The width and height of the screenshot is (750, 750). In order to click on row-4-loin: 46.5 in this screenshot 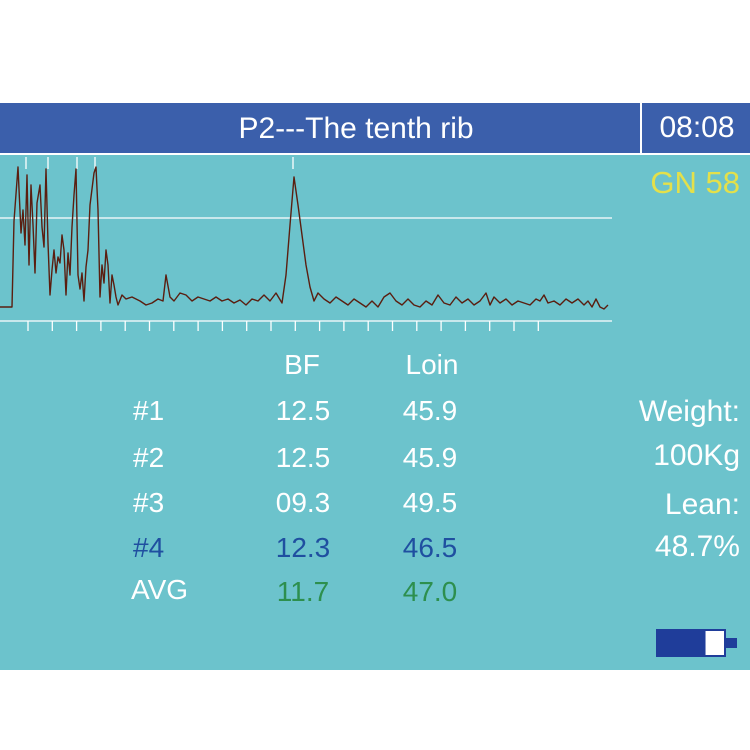, I will do `click(430, 547)`.